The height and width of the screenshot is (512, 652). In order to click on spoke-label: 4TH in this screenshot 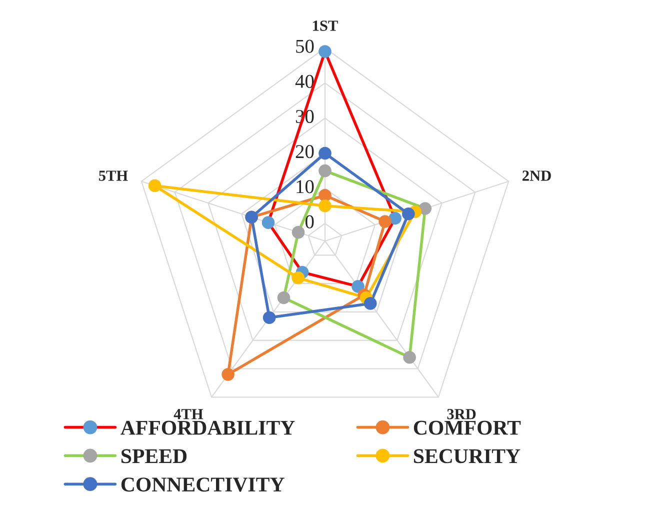, I will do `click(189, 414)`.